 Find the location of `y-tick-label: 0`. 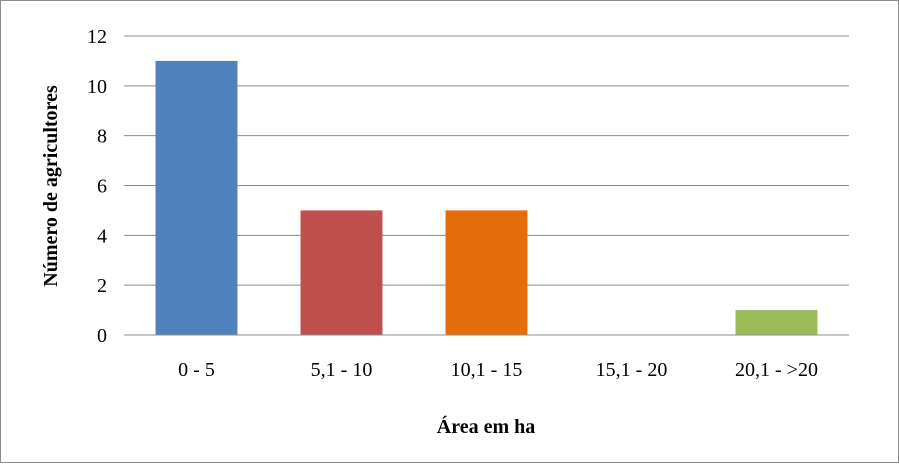

y-tick-label: 0 is located at coordinates (102, 336).